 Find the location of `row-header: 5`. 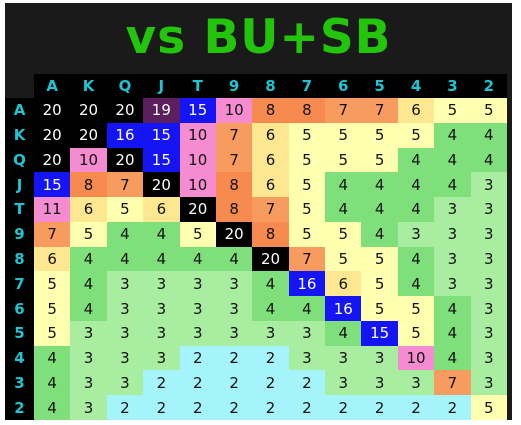

row-header: 5 is located at coordinates (19, 333).